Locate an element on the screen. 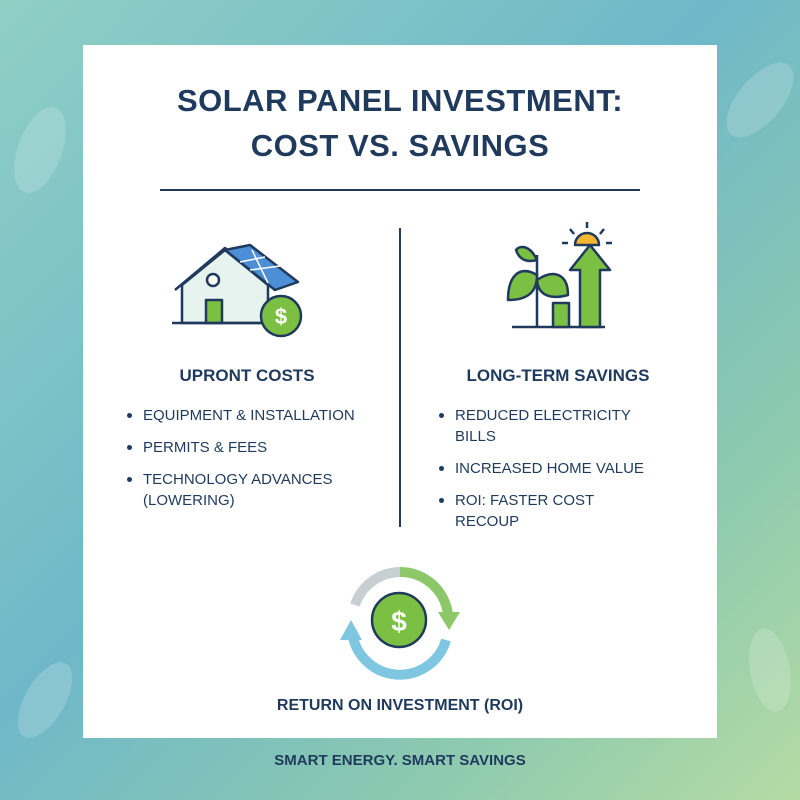 This screenshot has width=800, height=800. list-item: TECHNOLOGY ADVANCES (LOWERING) is located at coordinates (252, 490).